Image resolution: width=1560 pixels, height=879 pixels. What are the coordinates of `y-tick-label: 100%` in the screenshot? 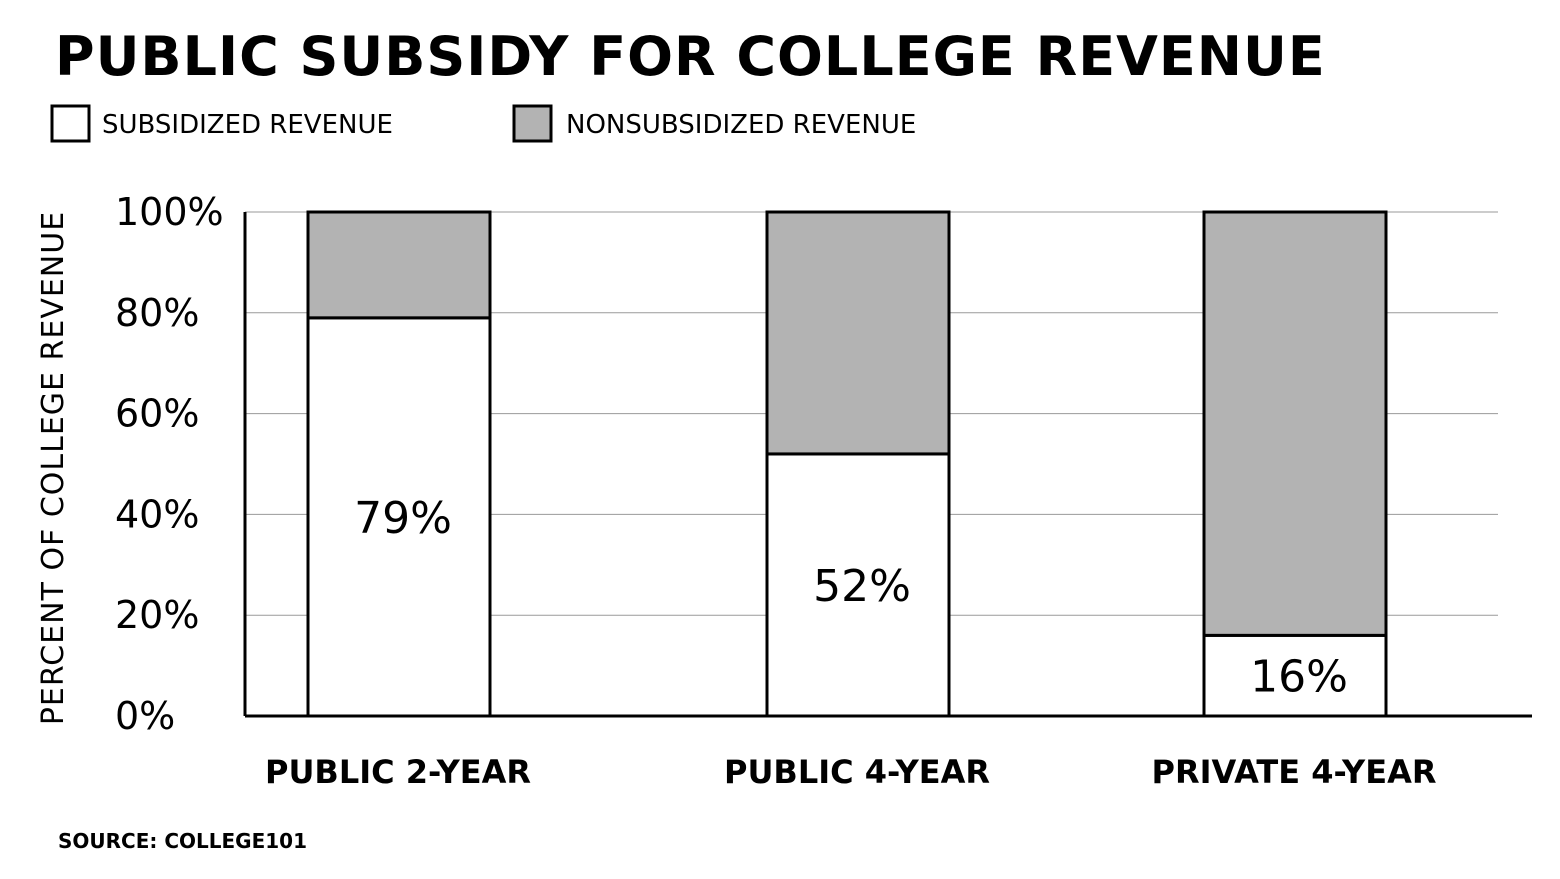 It's located at (169, 212).